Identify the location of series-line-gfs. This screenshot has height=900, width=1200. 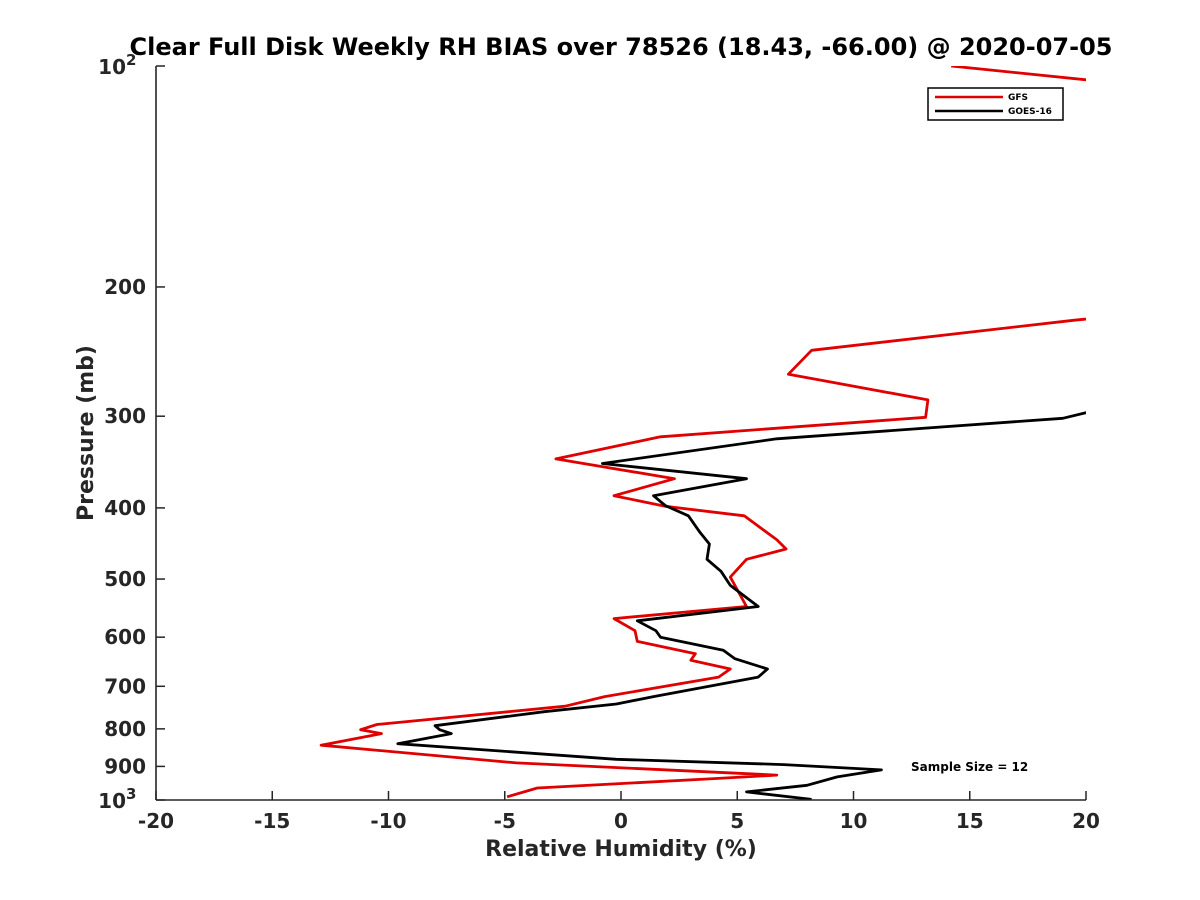
(1018, 74).